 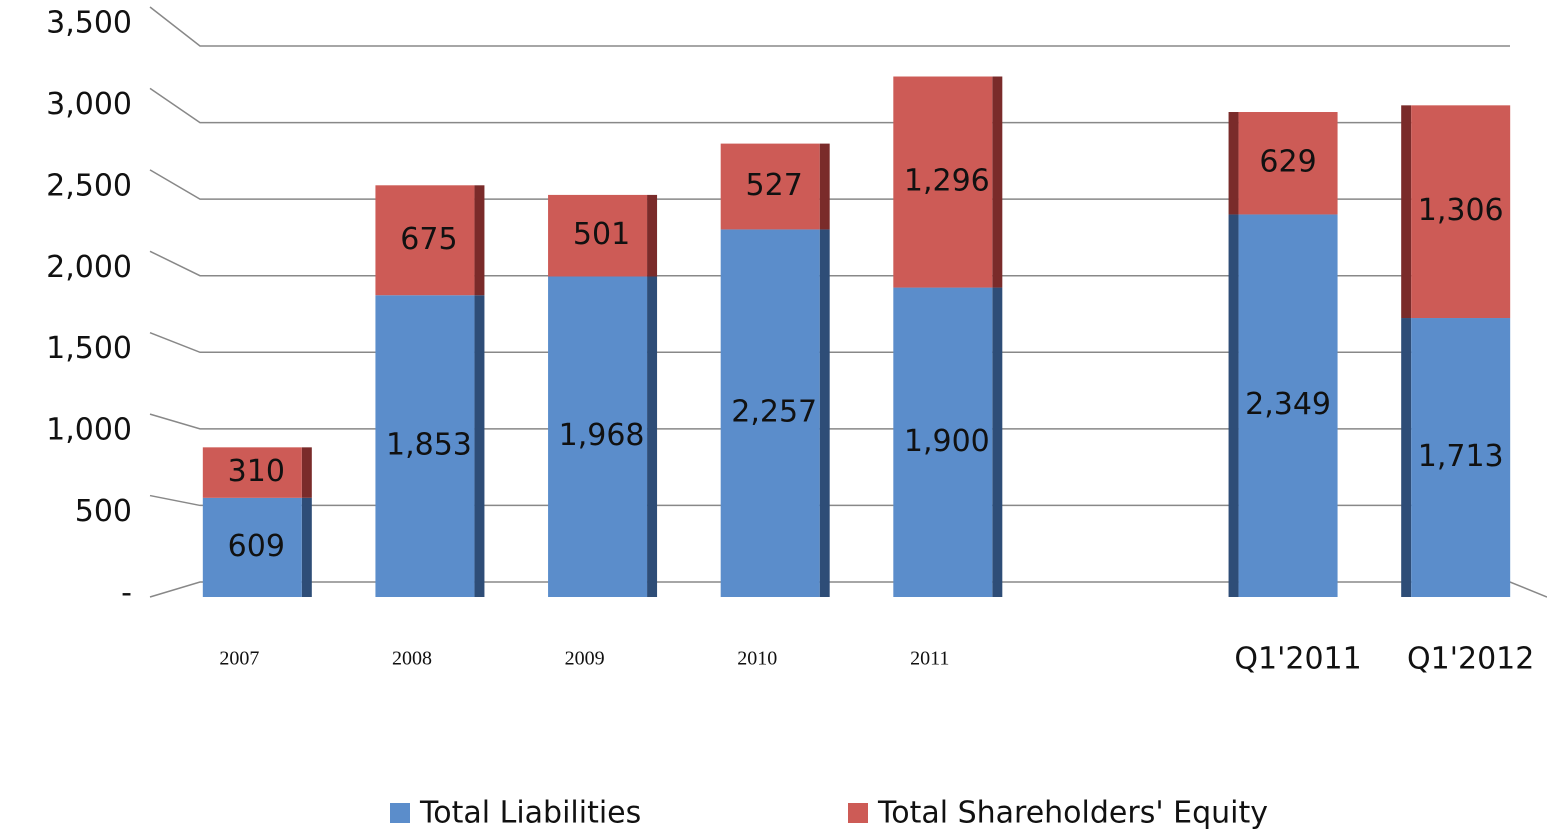 What do you see at coordinates (602, 435) in the screenshot?
I see `data-label: 1,968` at bounding box center [602, 435].